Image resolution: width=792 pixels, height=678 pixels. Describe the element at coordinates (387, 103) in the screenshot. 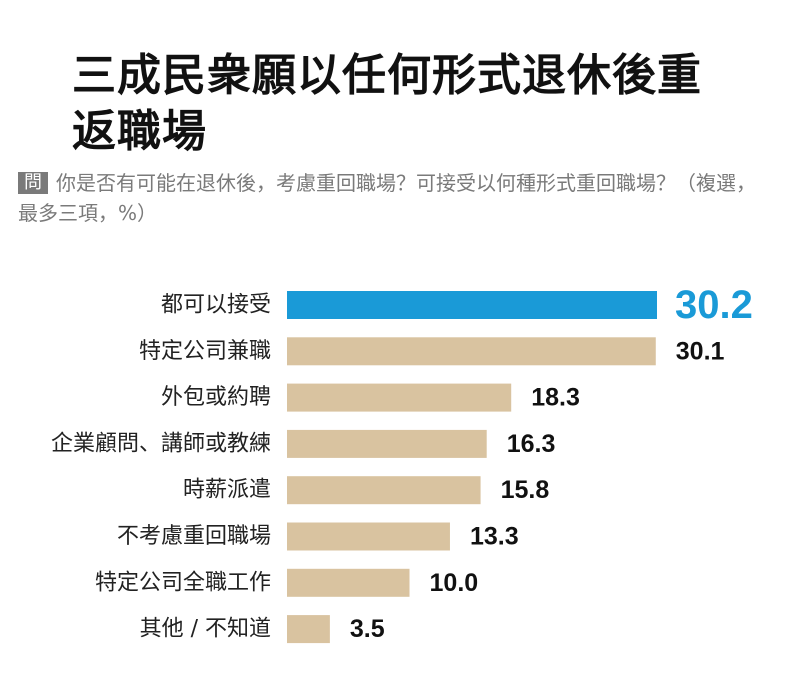

I see `chart-title: 三成民衆願以任何形式退休後重返職場` at that location.